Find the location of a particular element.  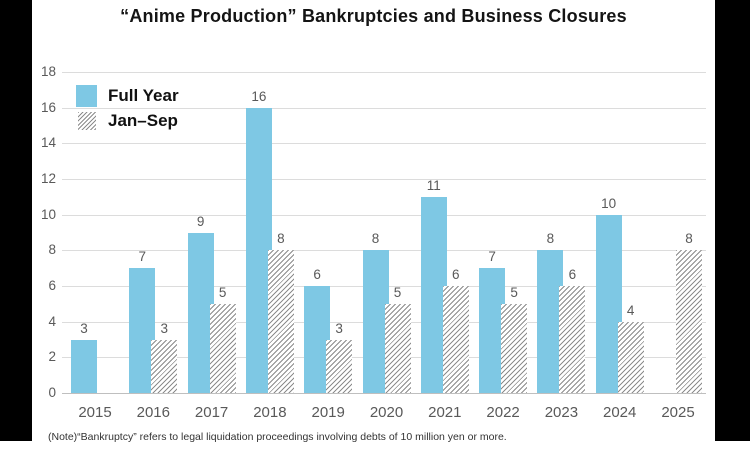

chart-legend: Full Year Jan–Sep is located at coordinates (127, 110).